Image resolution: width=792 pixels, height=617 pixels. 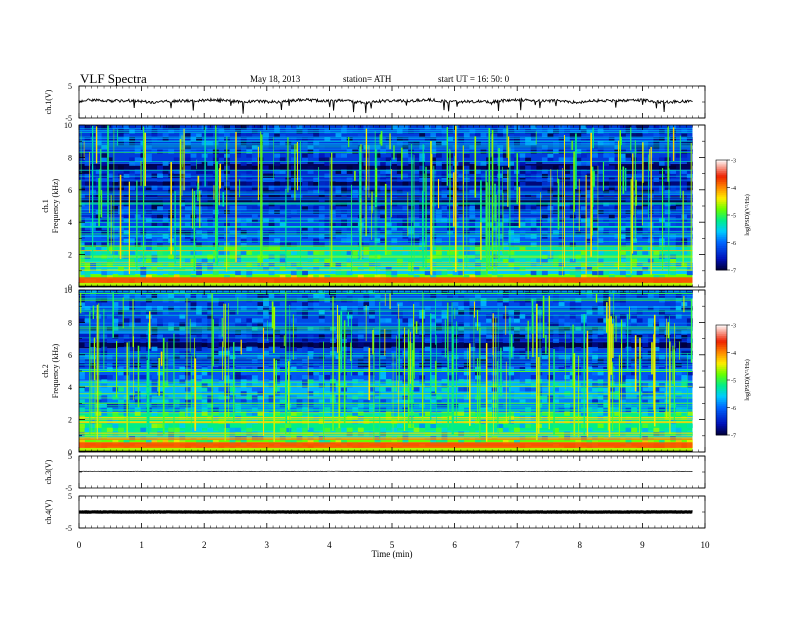 I want to click on strong-band, so click(x=385, y=445).